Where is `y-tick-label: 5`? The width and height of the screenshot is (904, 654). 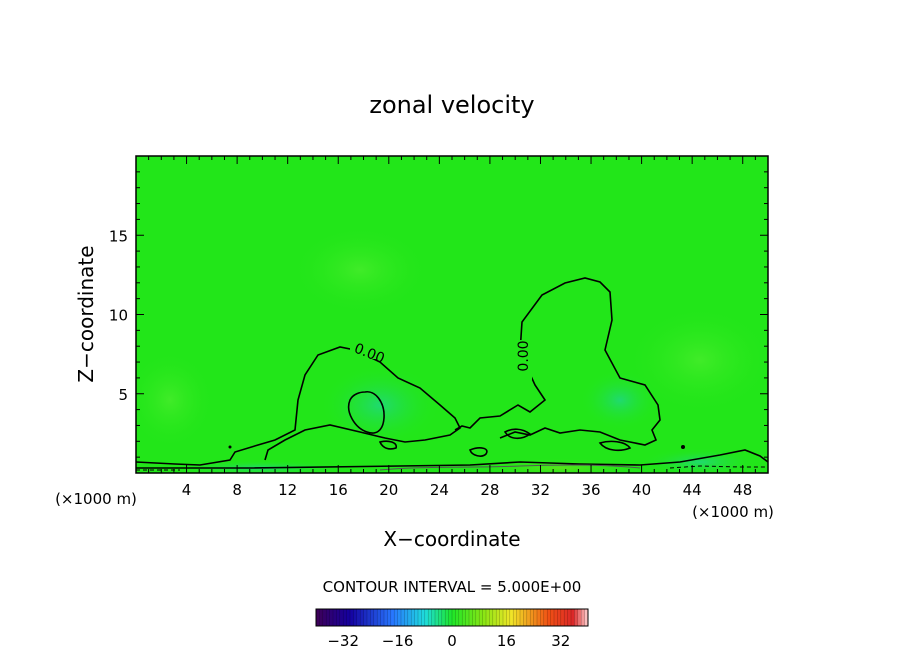 y-tick-label: 5 is located at coordinates (123, 395).